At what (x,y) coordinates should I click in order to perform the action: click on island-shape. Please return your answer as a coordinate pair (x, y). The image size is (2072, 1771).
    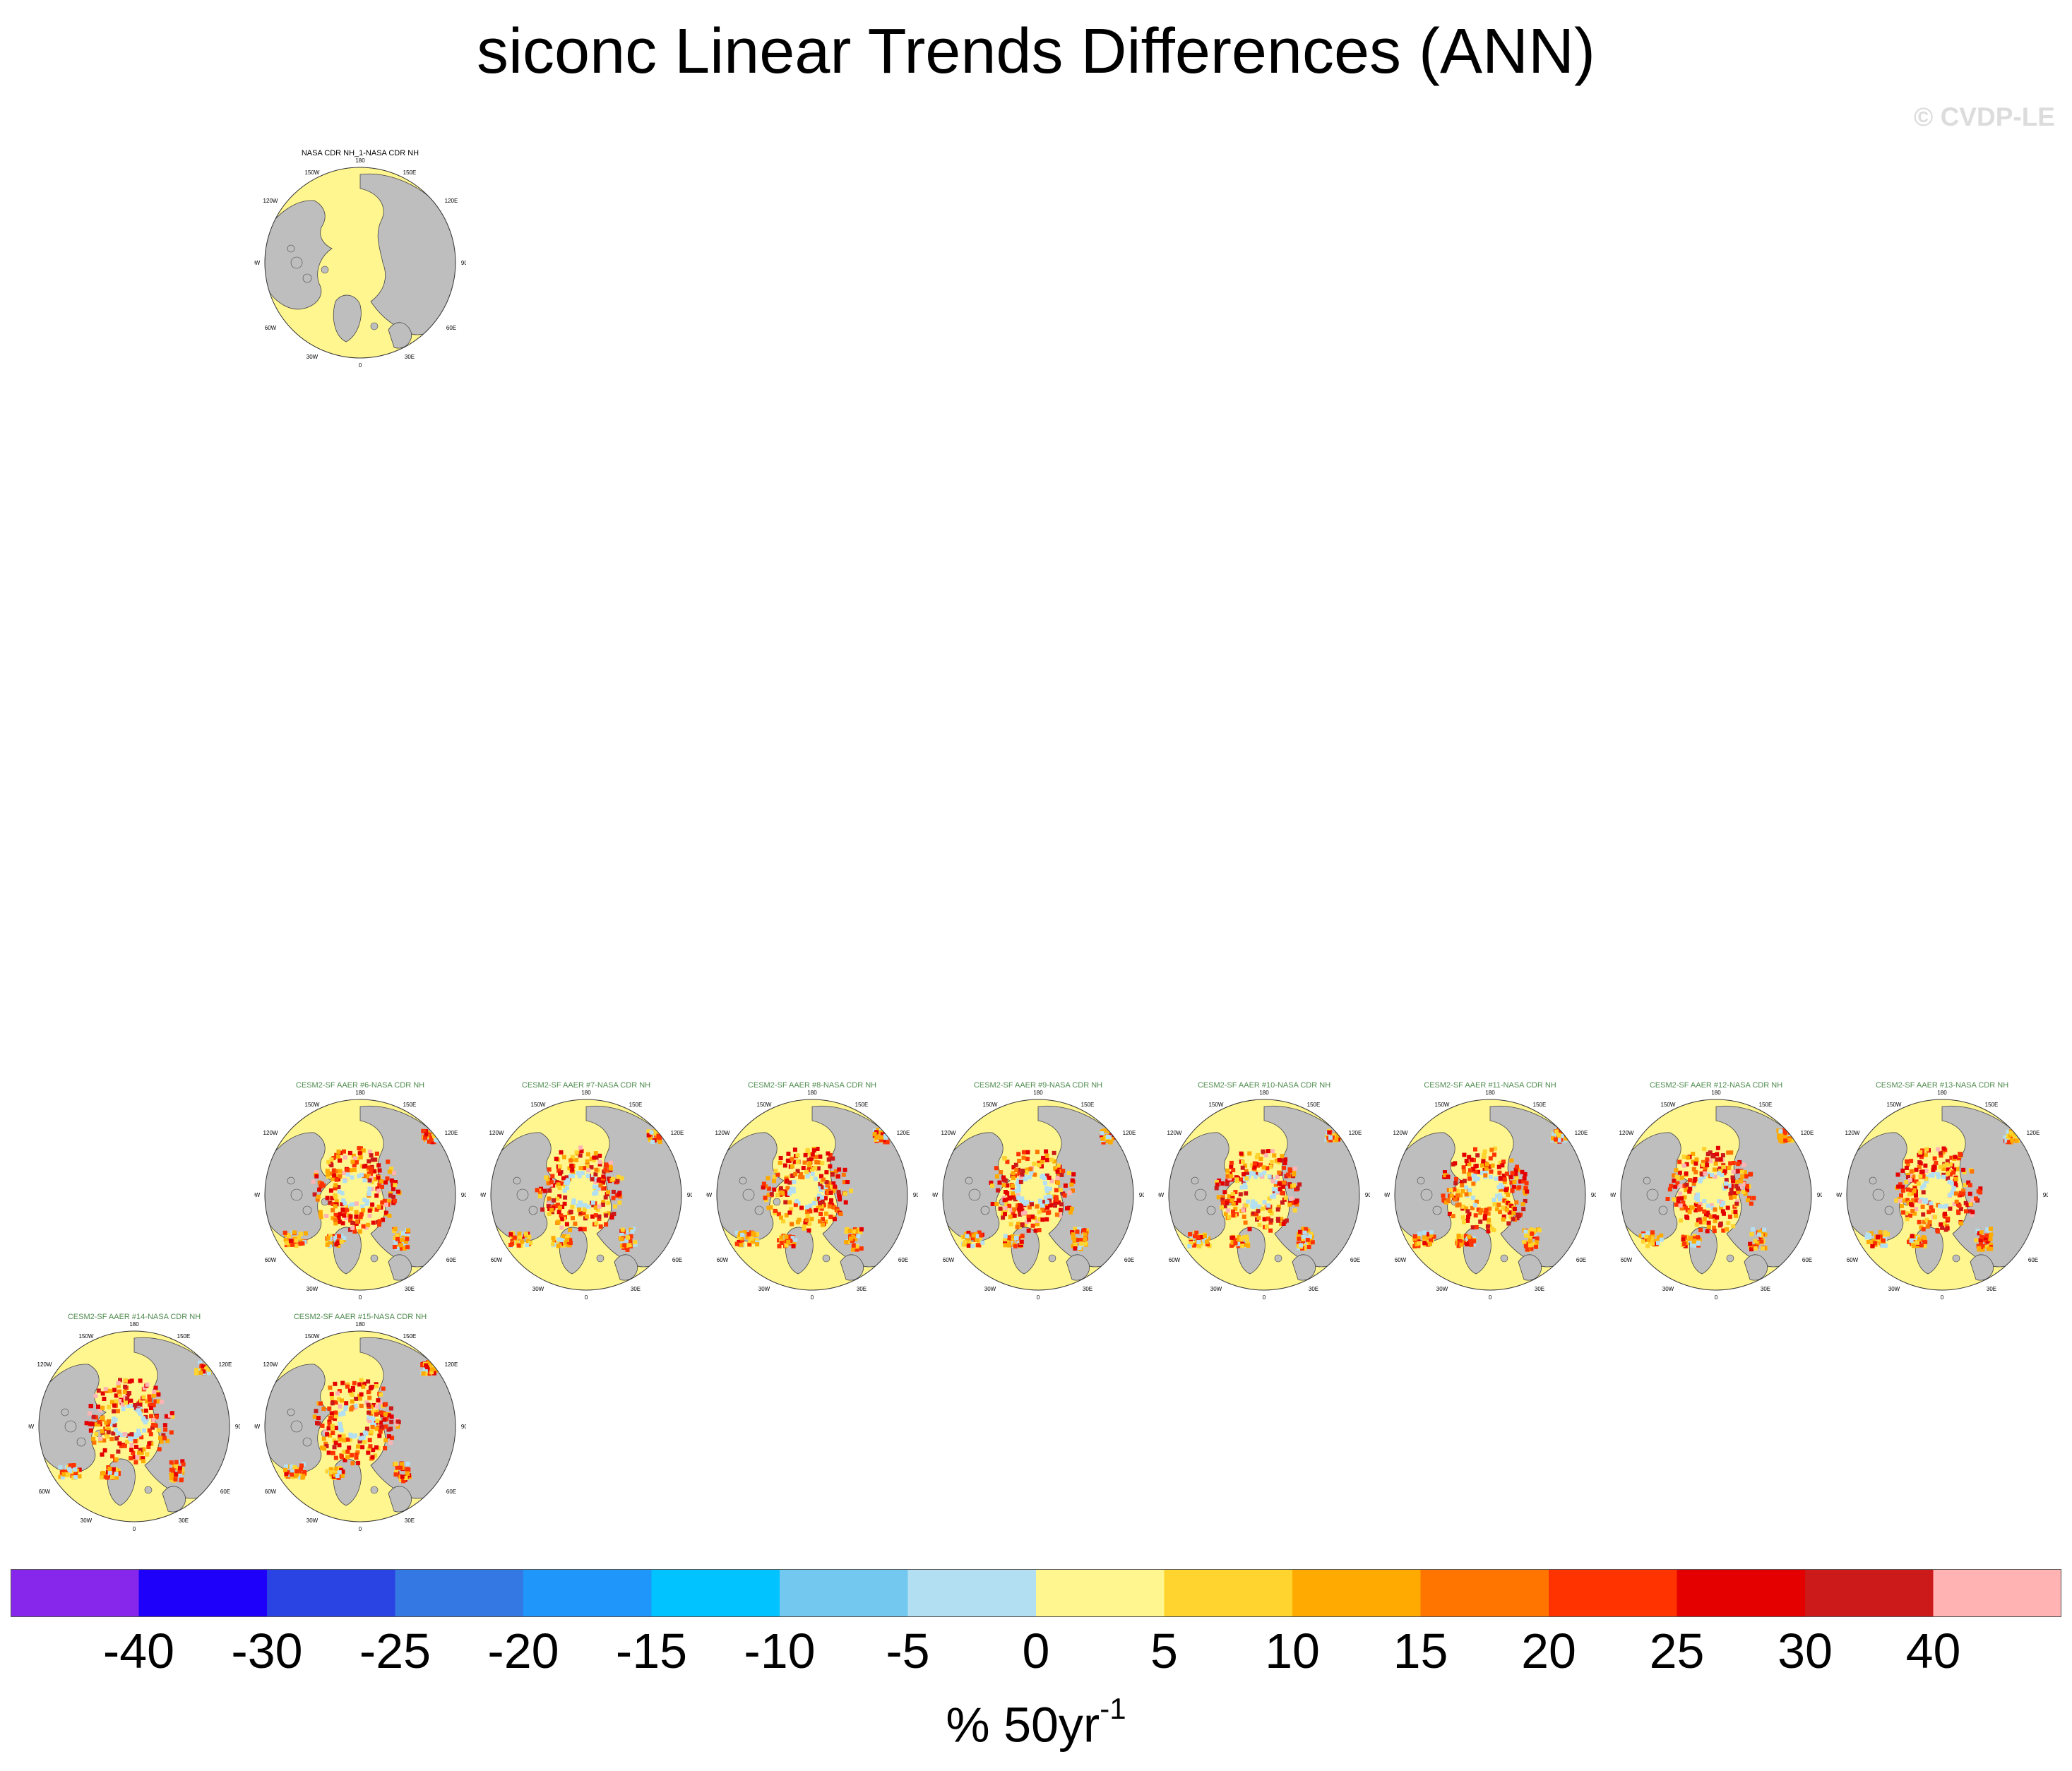
    Looking at the image, I should click on (148, 1490).